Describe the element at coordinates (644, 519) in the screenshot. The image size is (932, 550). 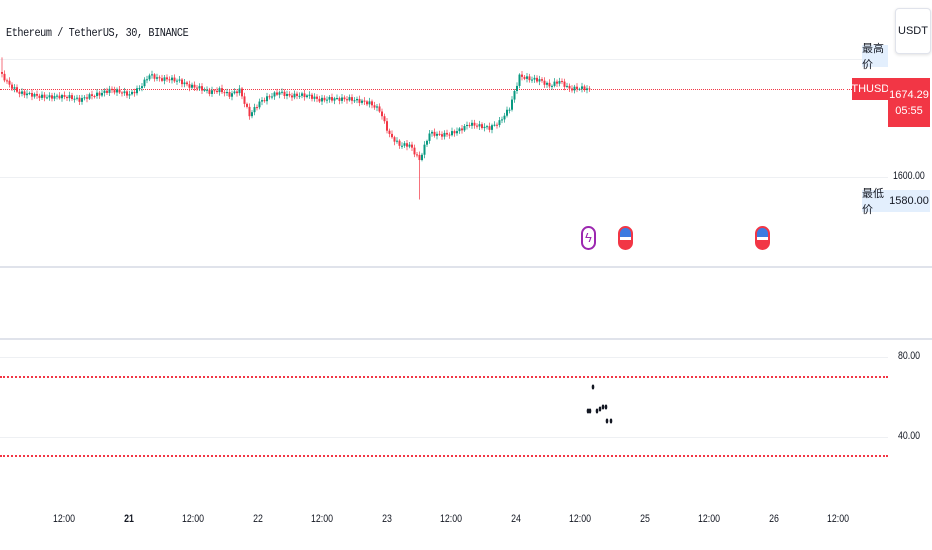
I see `time-tick: 25` at that location.